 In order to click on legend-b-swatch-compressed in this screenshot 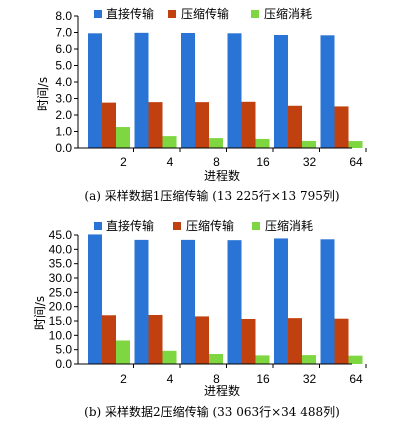, I will do `click(177, 226)`.